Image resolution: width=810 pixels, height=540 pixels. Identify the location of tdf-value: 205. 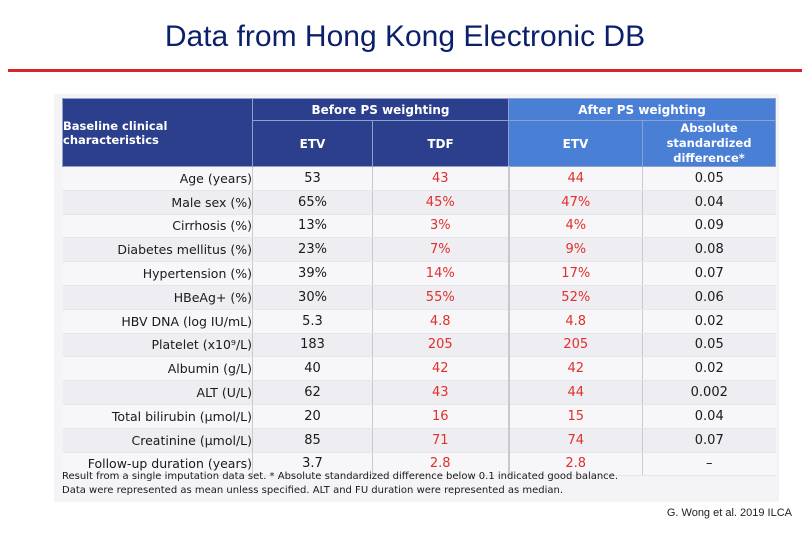
(441, 345).